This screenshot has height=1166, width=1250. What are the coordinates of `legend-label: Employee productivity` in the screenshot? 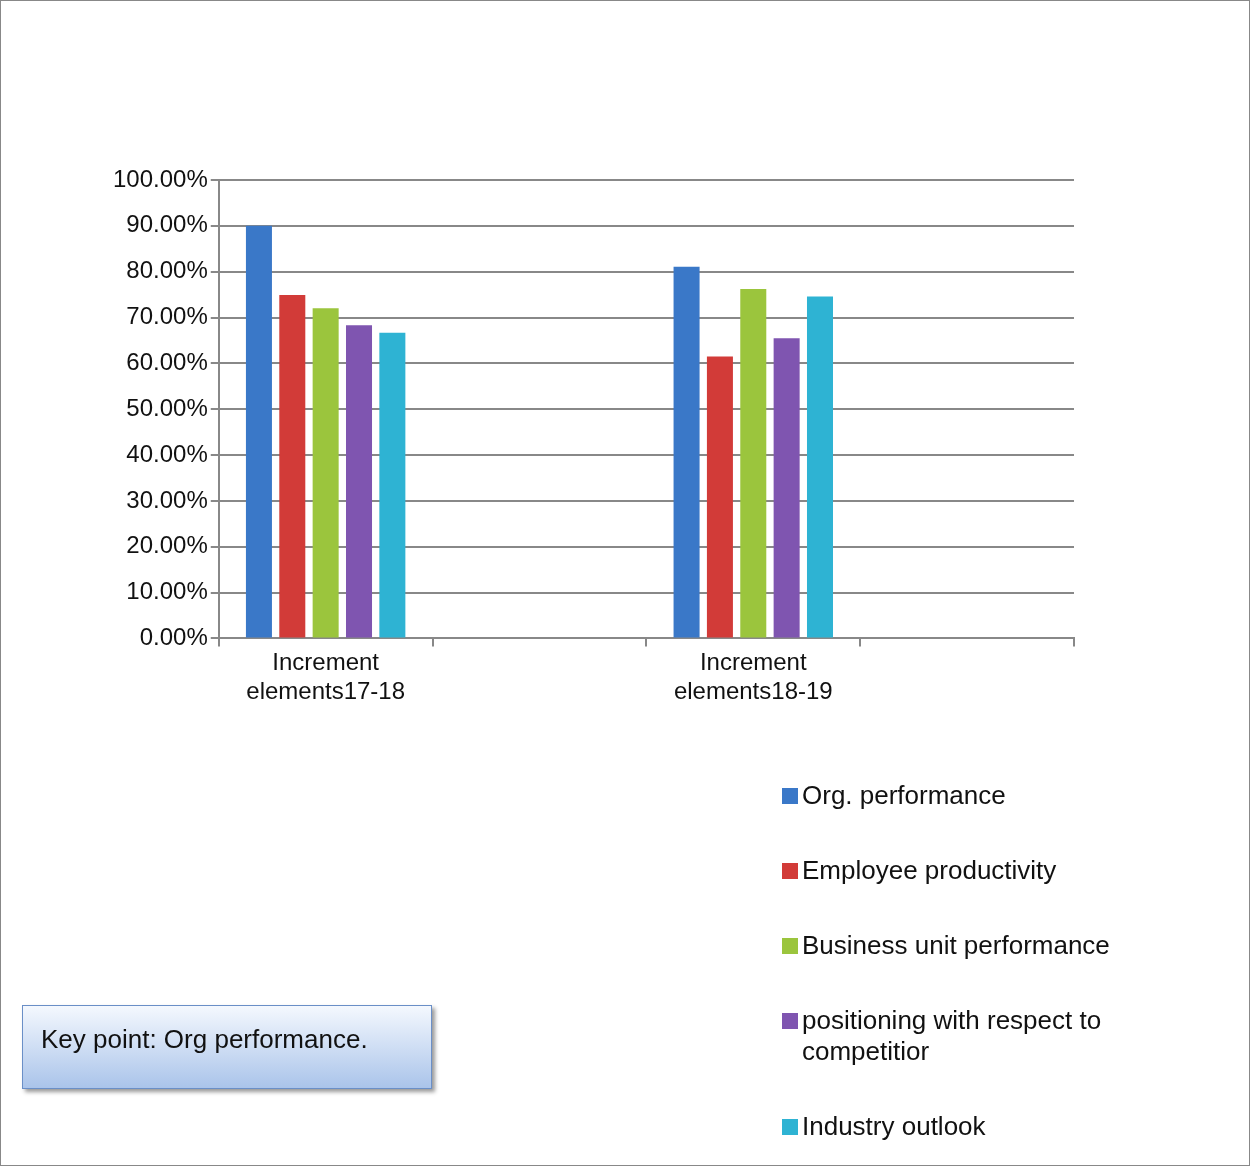 It's located at (929, 870).